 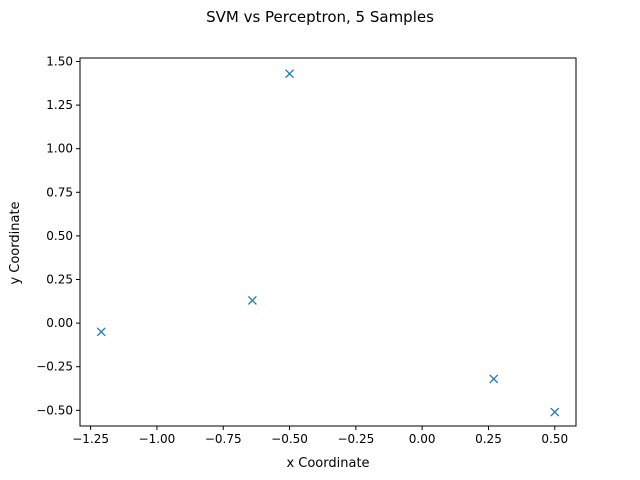 I want to click on chart-title: SVM vs Perceptron, 5 Samples, so click(x=320, y=17).